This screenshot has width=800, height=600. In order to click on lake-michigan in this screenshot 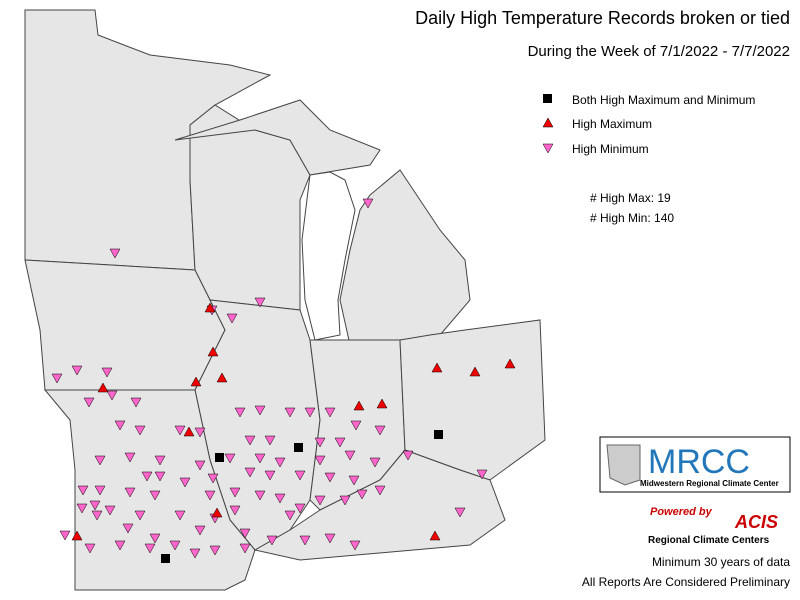, I will do `click(328, 256)`.